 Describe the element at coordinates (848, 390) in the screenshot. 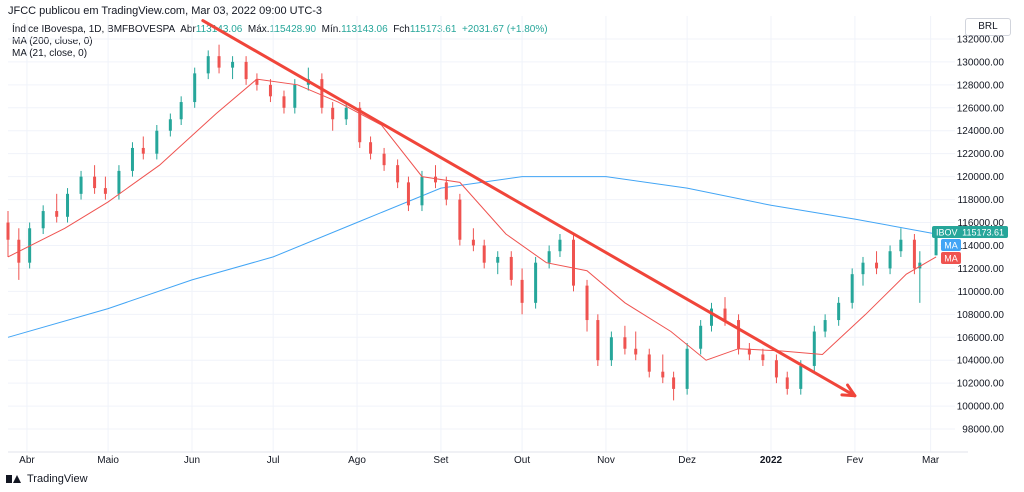

I see `trendline-arrowhead` at that location.